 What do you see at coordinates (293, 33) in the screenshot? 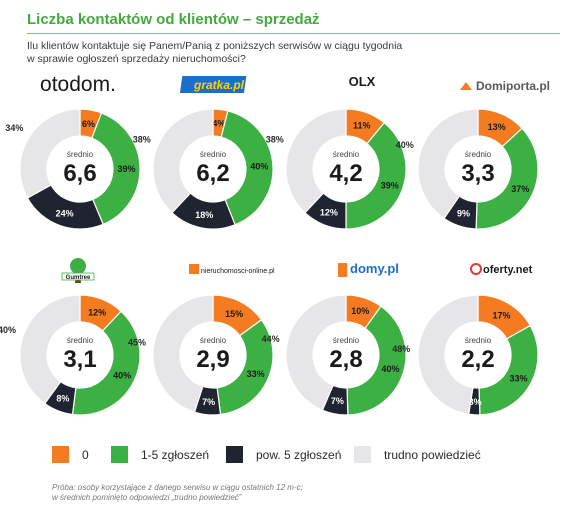
I see `title-divider` at bounding box center [293, 33].